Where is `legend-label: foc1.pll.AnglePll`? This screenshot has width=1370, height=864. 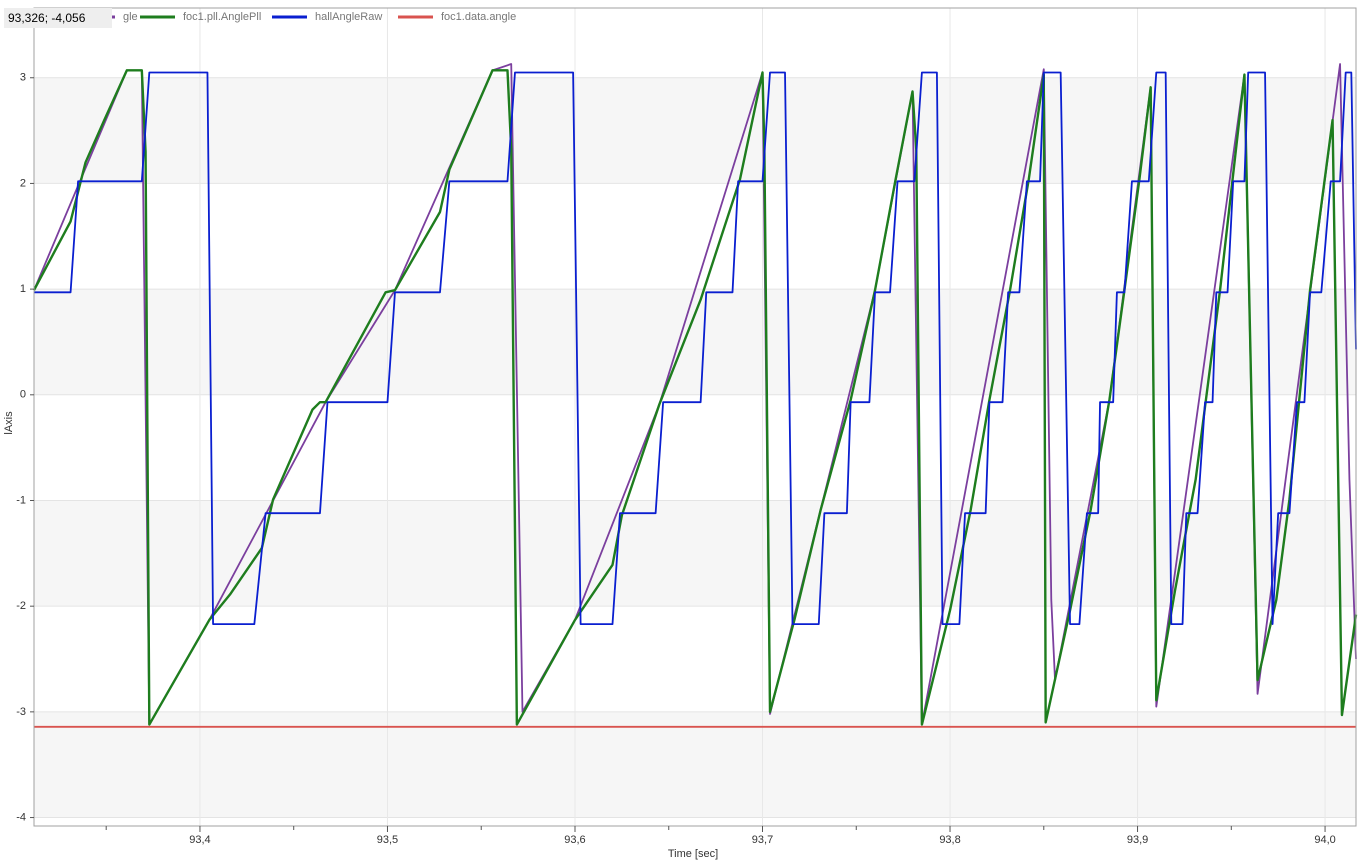
legend-label: foc1.pll.AnglePll is located at coordinates (222, 17).